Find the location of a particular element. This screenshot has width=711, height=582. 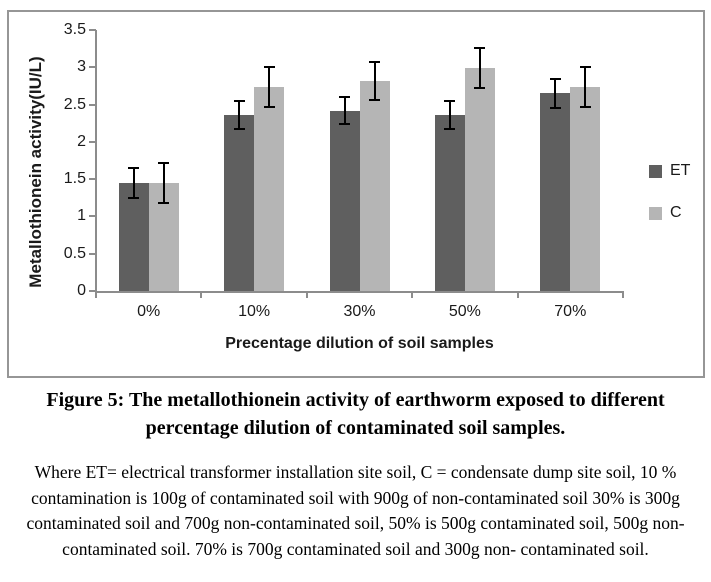

legend-item: C is located at coordinates (669, 213).